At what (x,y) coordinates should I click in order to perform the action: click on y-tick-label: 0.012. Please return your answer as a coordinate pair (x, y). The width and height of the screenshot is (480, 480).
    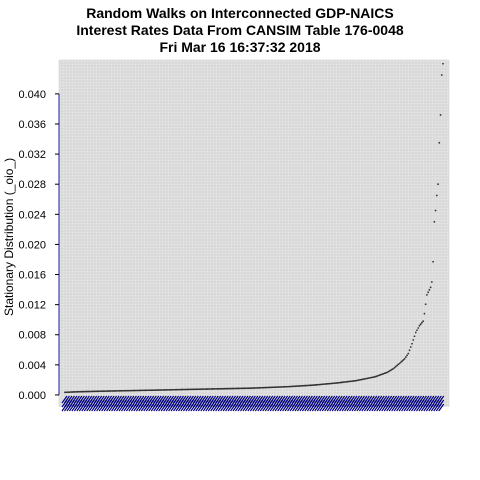
    Looking at the image, I should click on (32, 306).